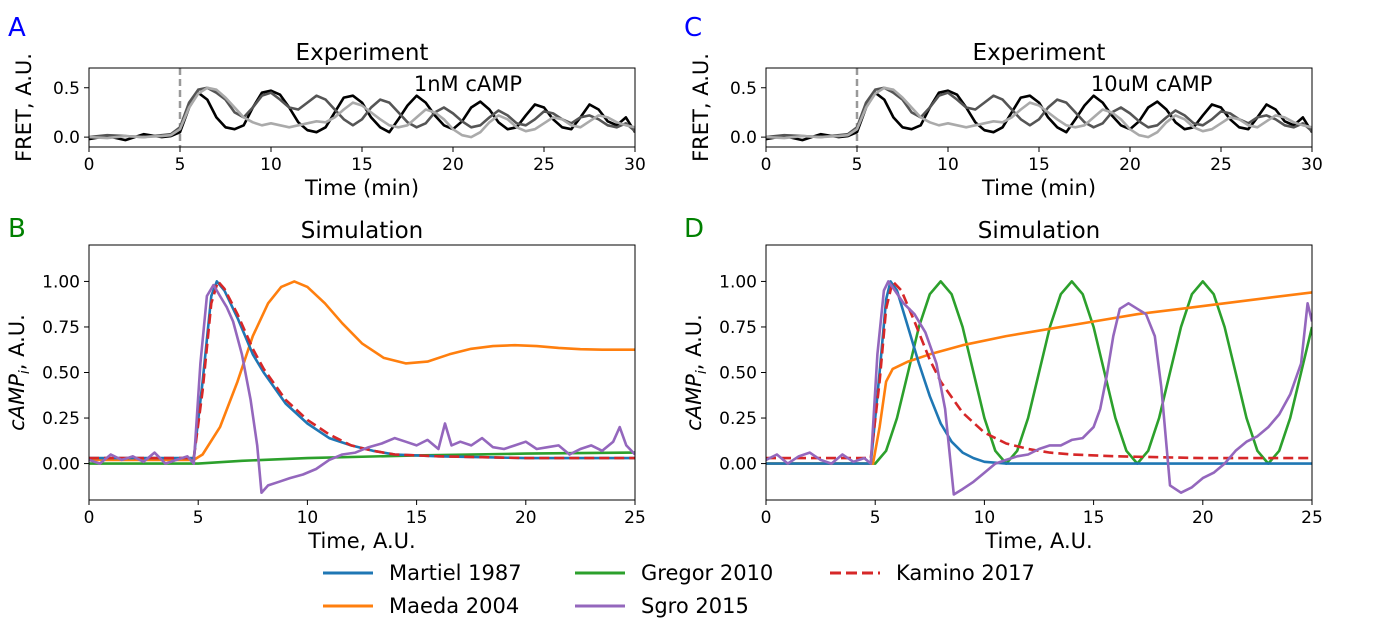 The image size is (1383, 625). I want to click on series-group-b, so click(362, 387).